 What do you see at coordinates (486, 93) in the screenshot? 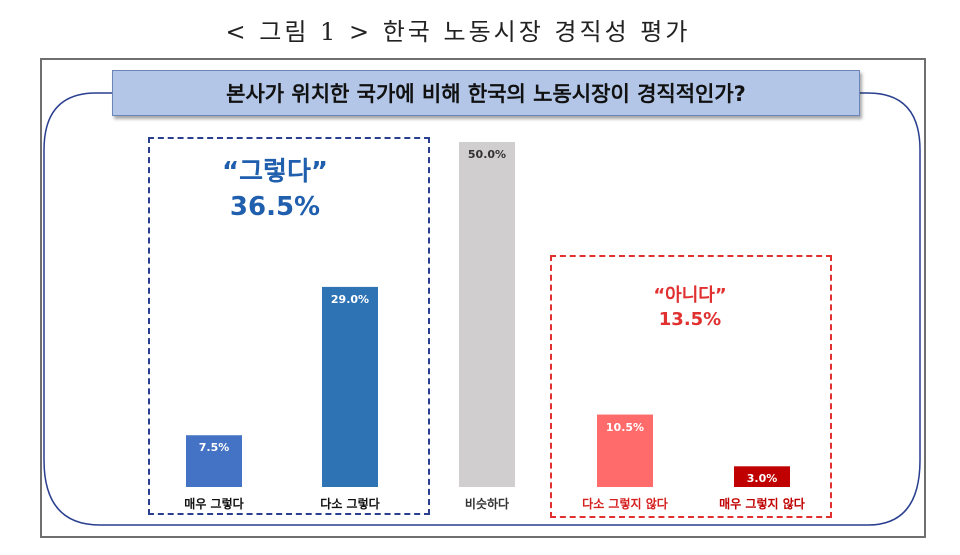
I see `chart-title: 본사가 위치한 국가에 비해 한국의 노동시장이 경직적인가?` at bounding box center [486, 93].